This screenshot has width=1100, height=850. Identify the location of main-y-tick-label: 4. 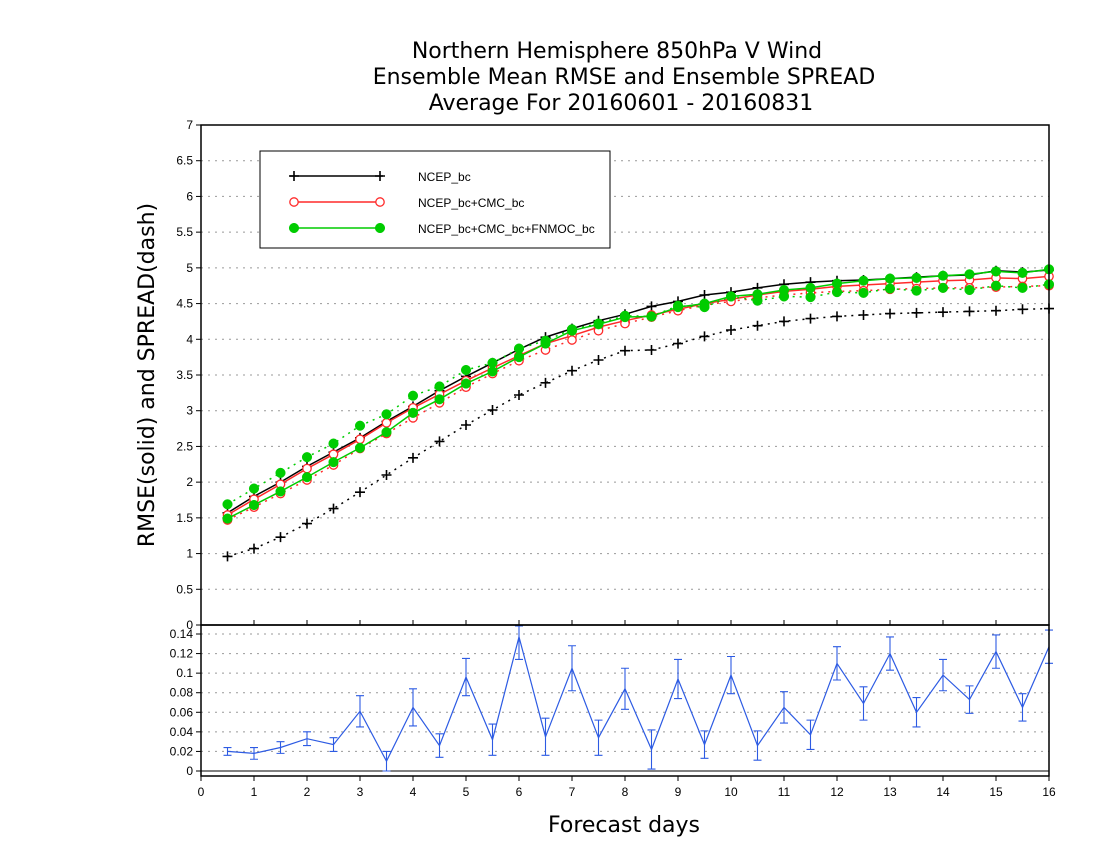
(189, 339).